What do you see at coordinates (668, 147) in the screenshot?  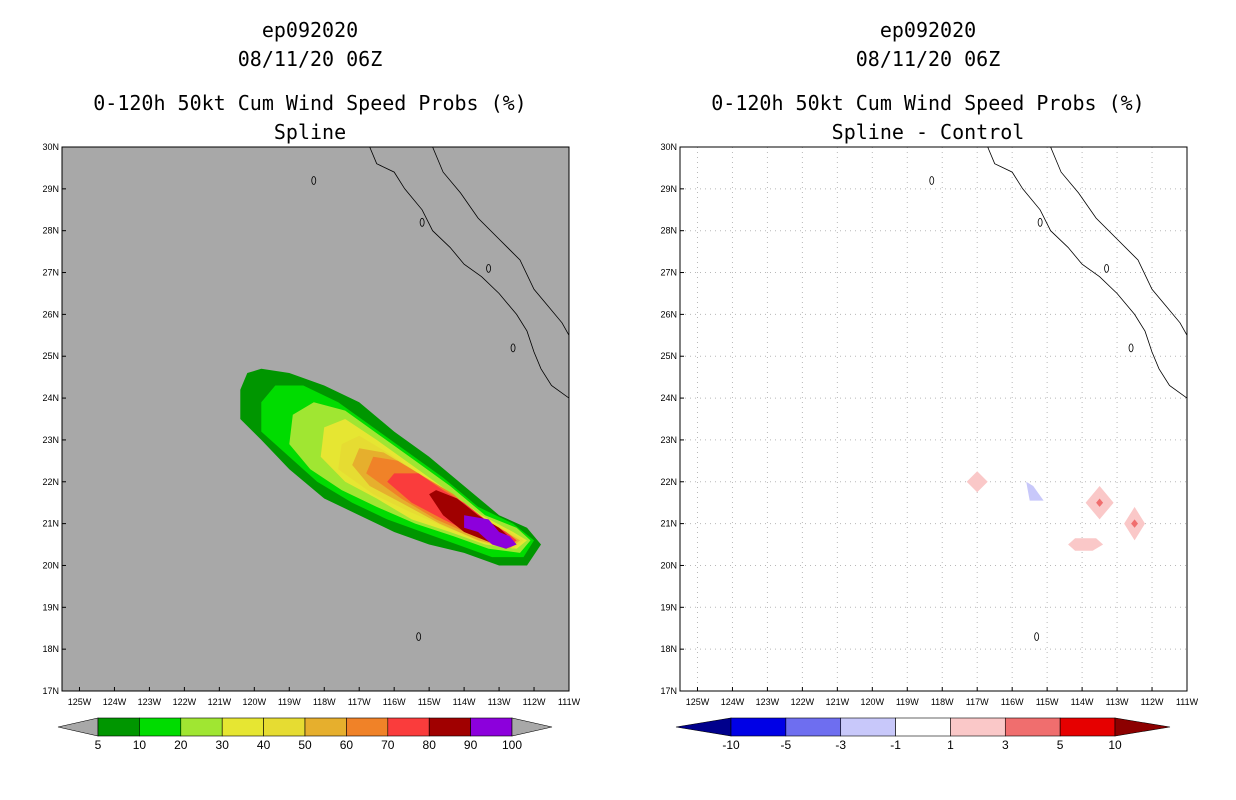 I see `panel-difference-y-tick-label: 30N` at bounding box center [668, 147].